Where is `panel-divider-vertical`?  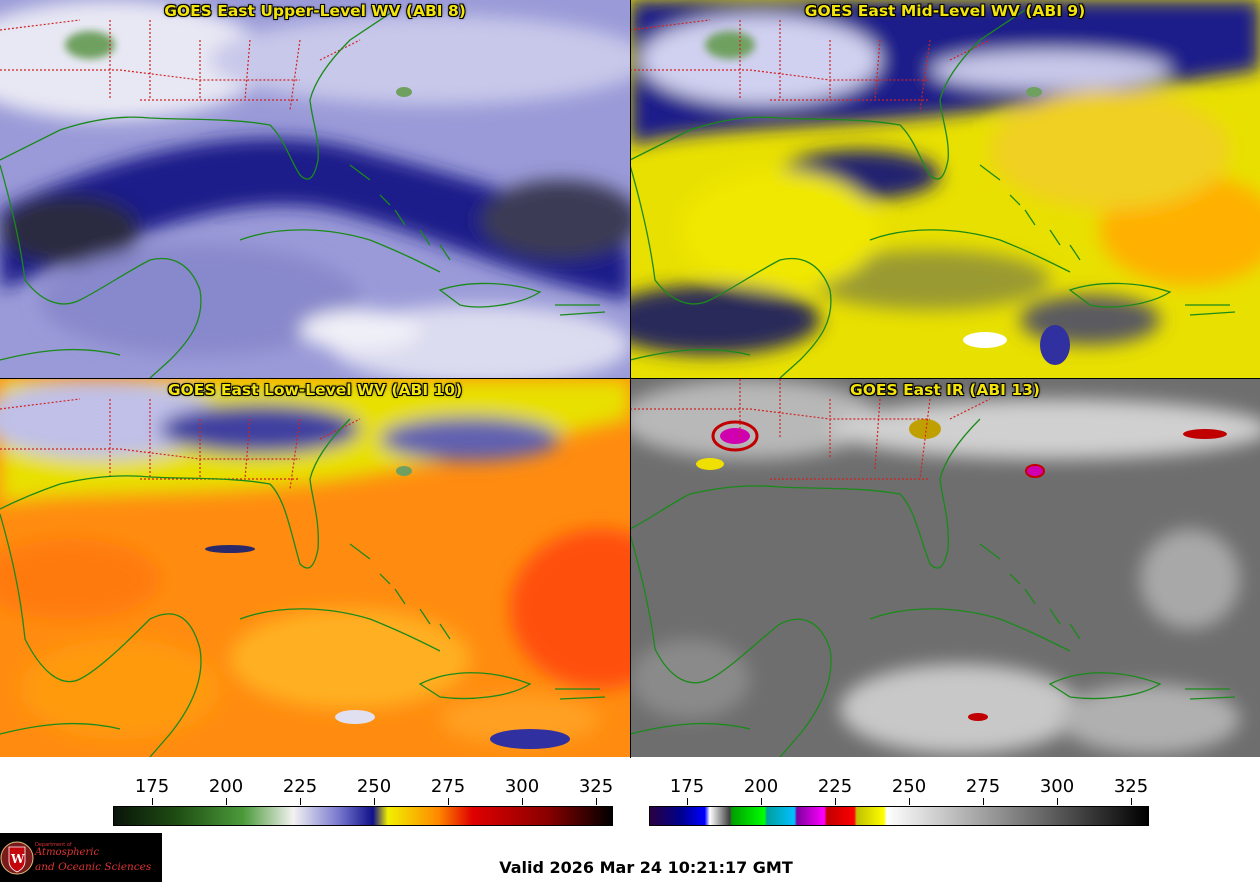 panel-divider-vertical is located at coordinates (630, 379).